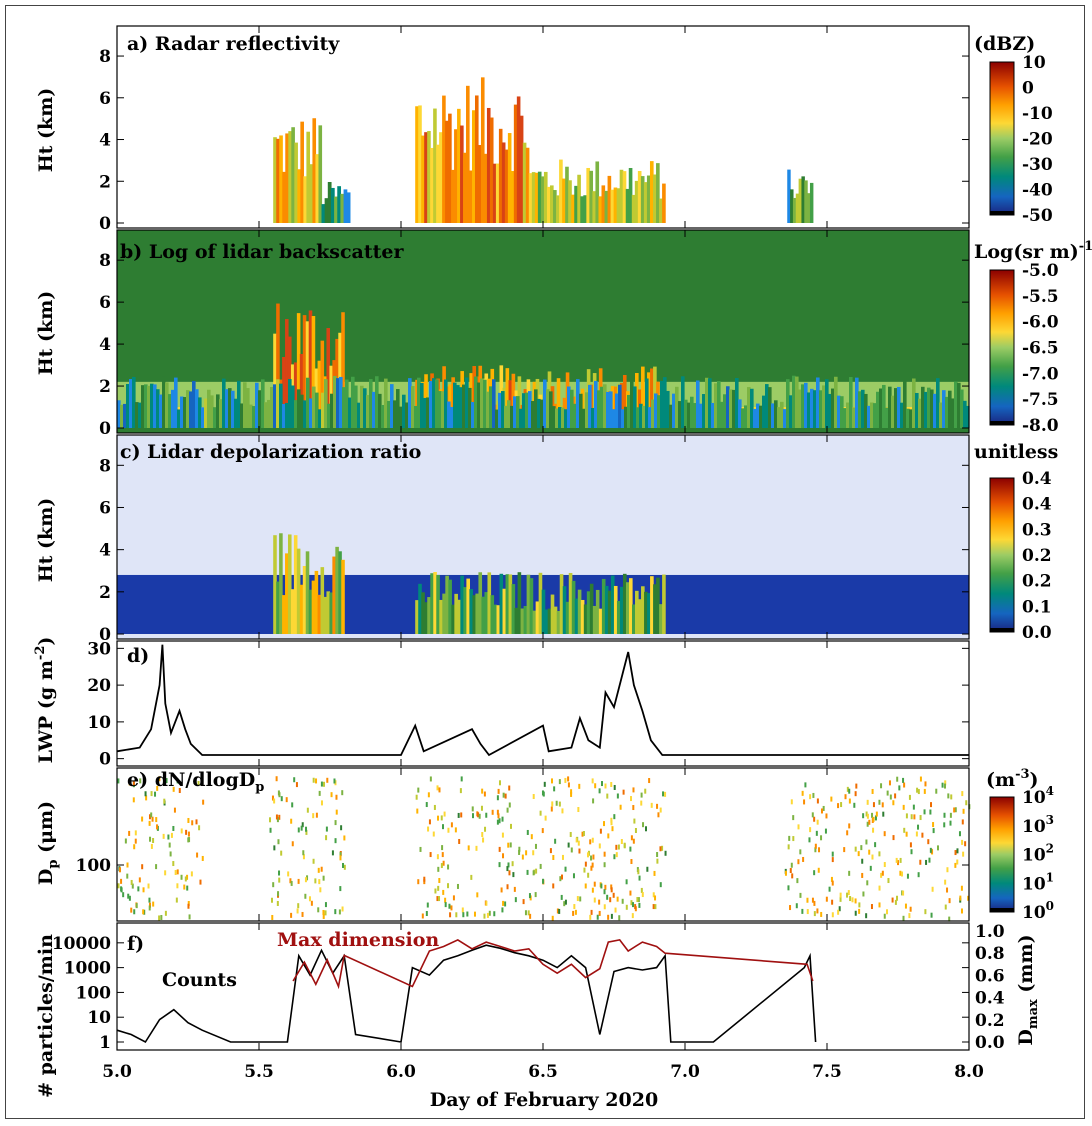 The image size is (1092, 1126). Describe the element at coordinates (105, 345) in the screenshot. I see `y-tick-label: 4` at that location.